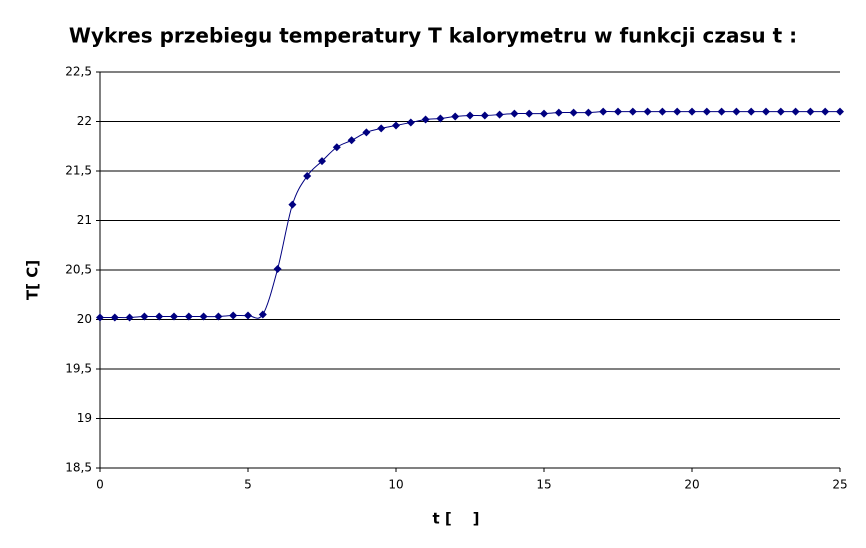  I want to click on y-tick-label: 19,5, so click(78, 369).